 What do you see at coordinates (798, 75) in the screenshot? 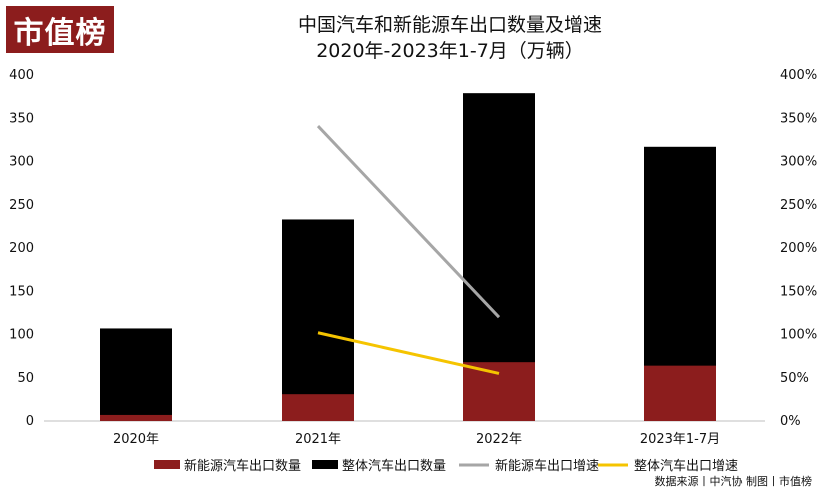
I see `y-tick-label-right: 400%` at bounding box center [798, 75].